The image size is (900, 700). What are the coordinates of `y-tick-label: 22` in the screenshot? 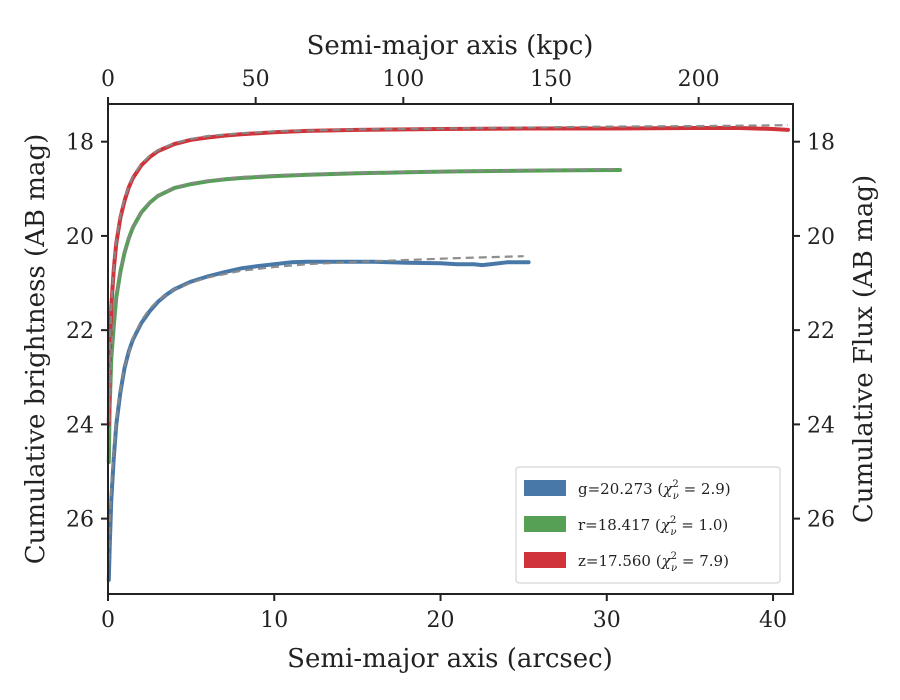 It's located at (80, 331).